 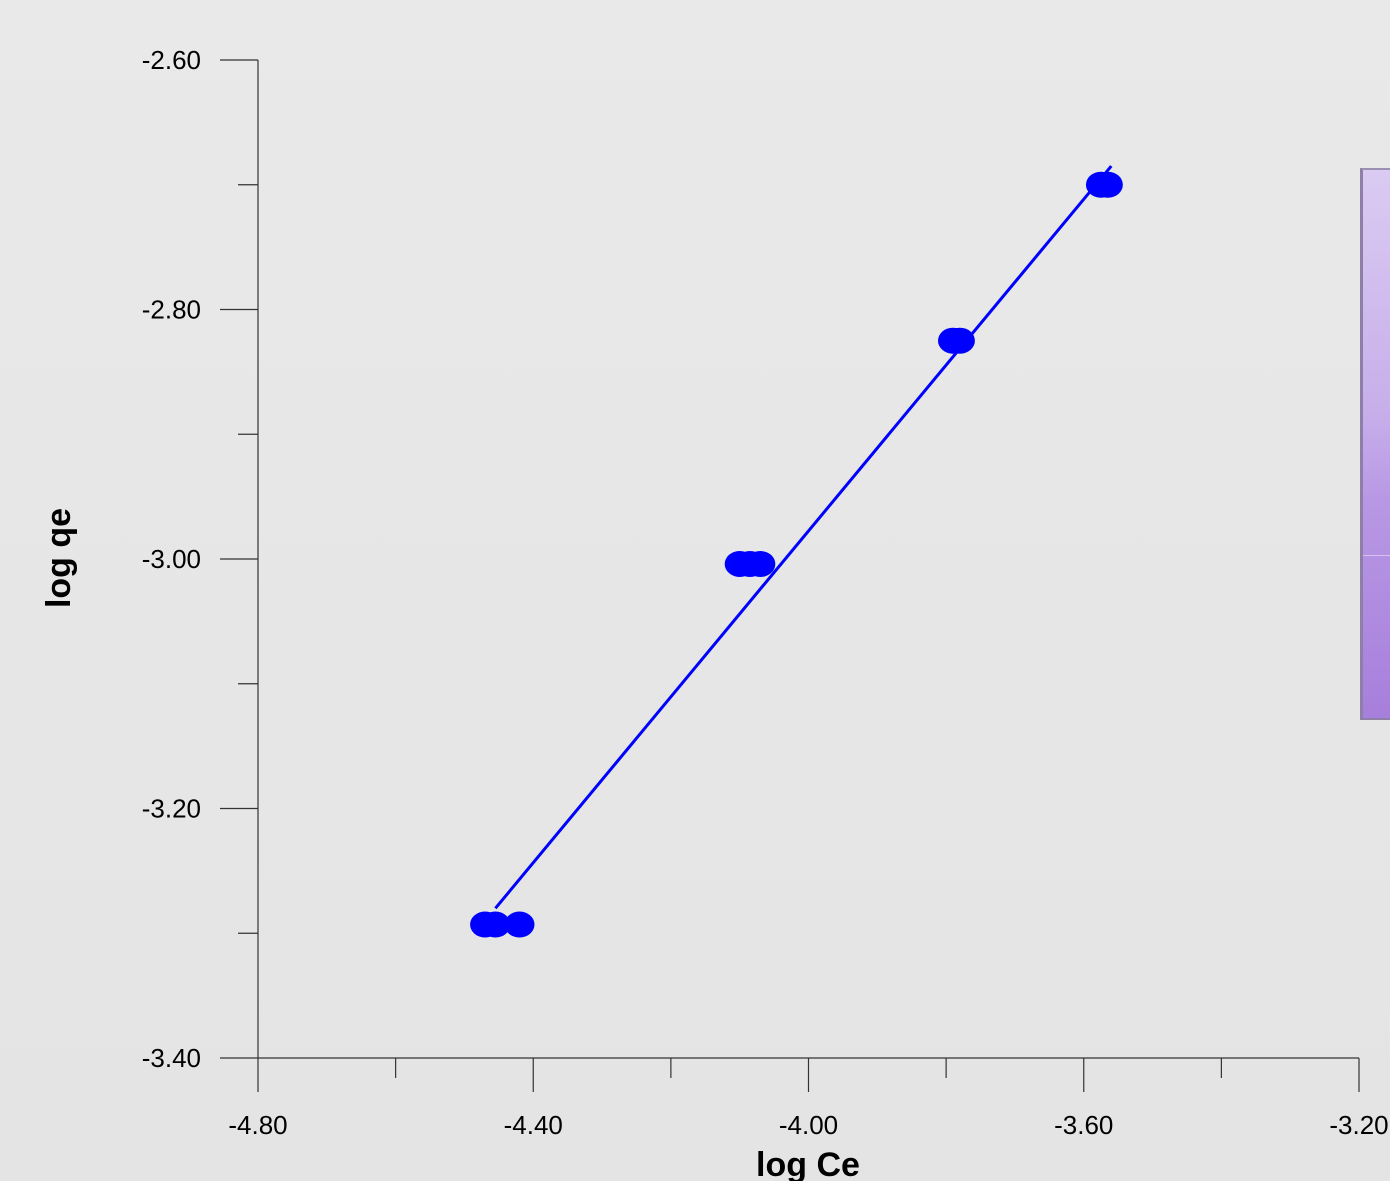 I want to click on y-tick-label: -2.80, so click(x=171, y=310).